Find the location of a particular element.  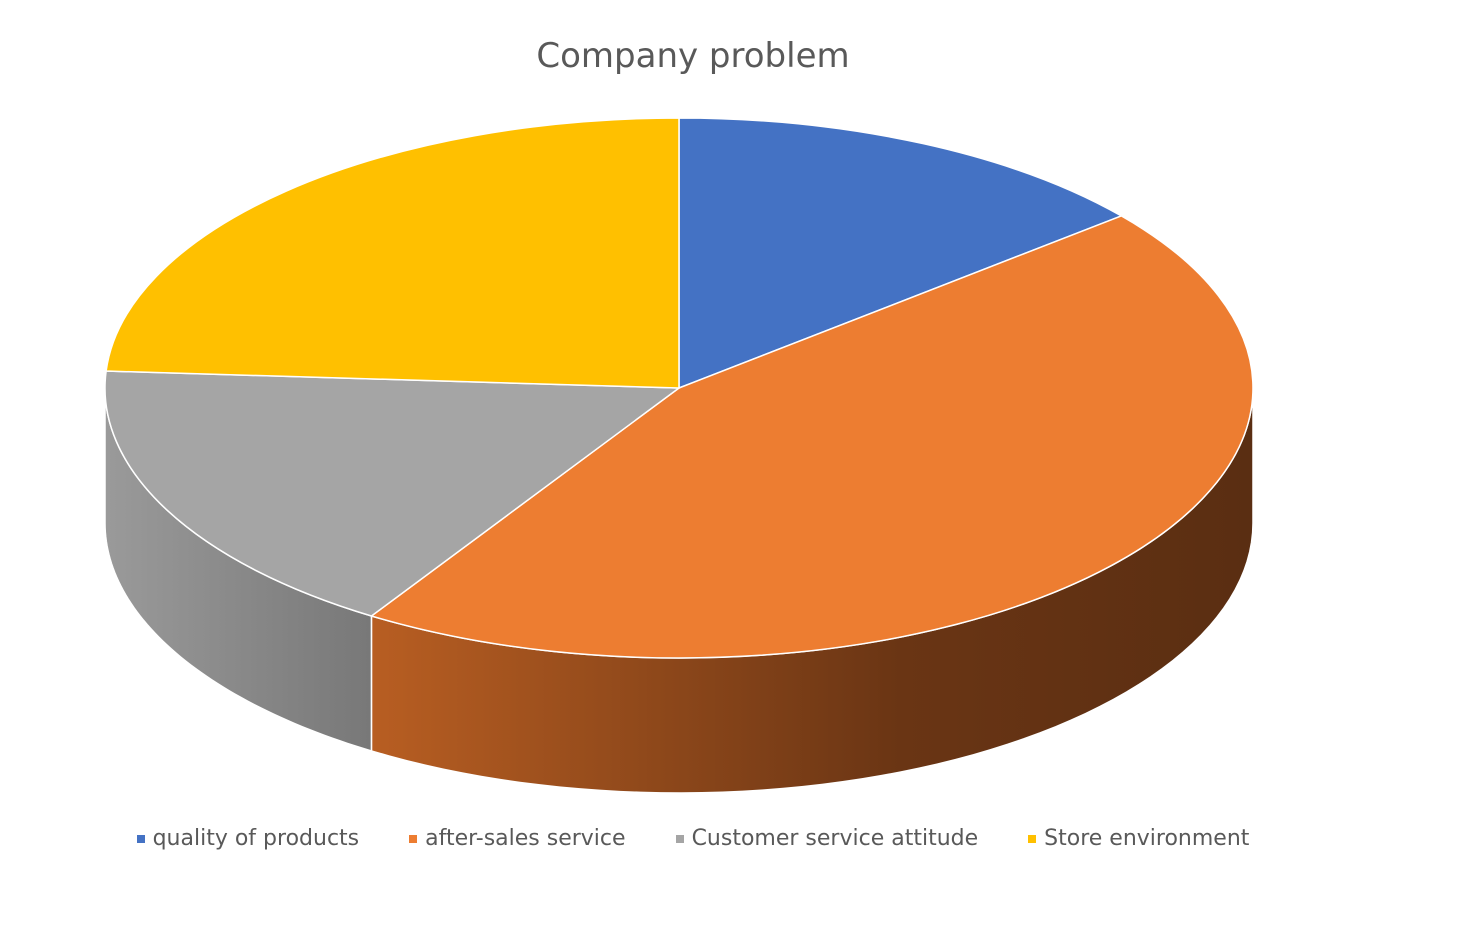

legend-item-quality-of-products: quality of products is located at coordinates (248, 838).